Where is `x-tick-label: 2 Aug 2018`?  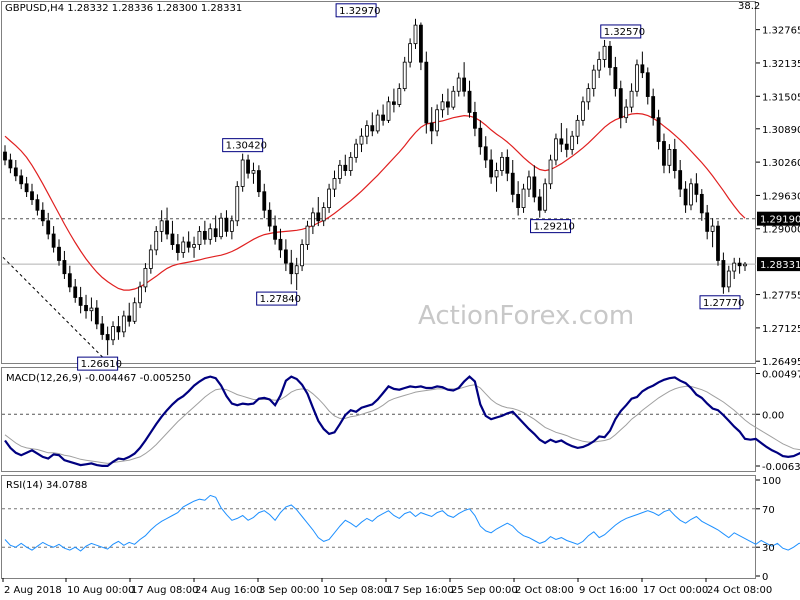
x-tick-label: 2 Aug 2018 is located at coordinates (33, 590).